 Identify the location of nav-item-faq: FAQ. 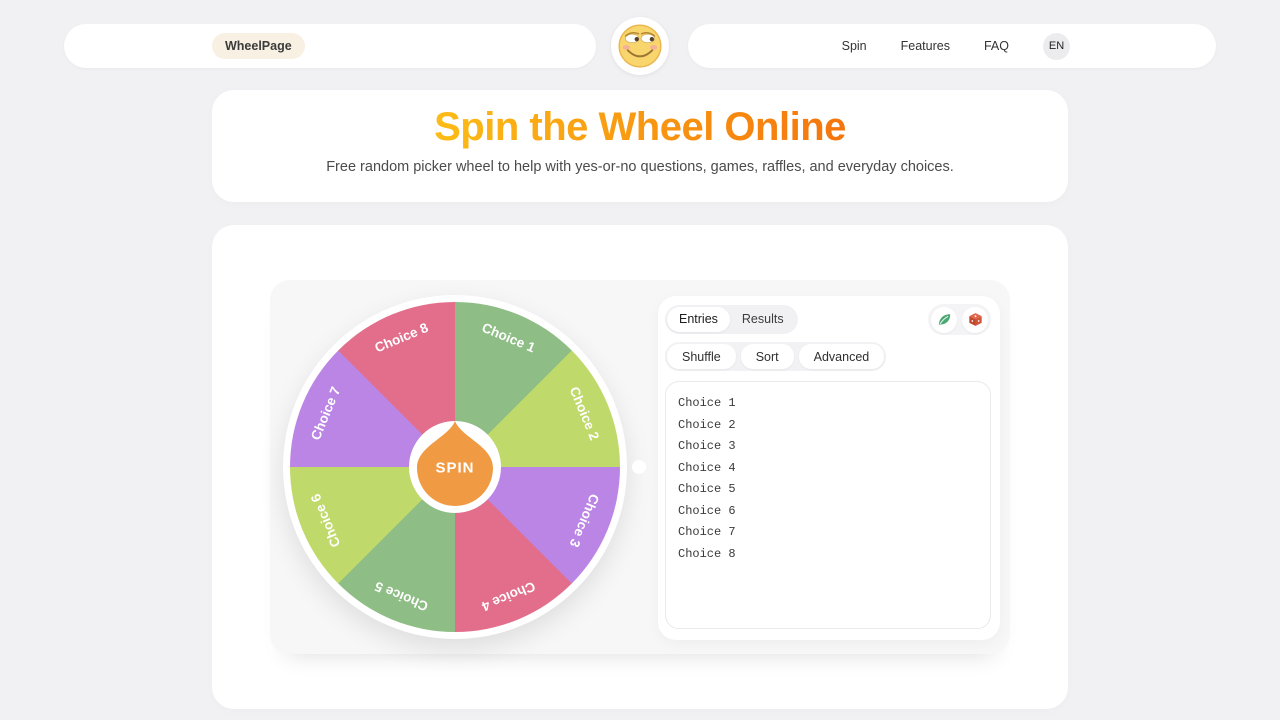
(996, 46).